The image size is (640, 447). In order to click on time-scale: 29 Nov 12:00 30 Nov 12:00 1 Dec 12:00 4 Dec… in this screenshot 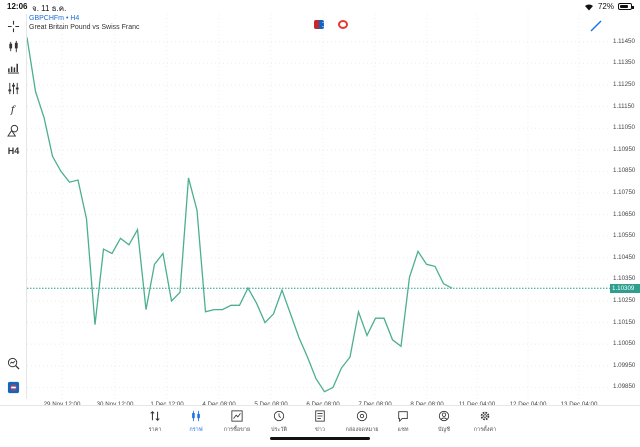, I will do `click(318, 404)`.